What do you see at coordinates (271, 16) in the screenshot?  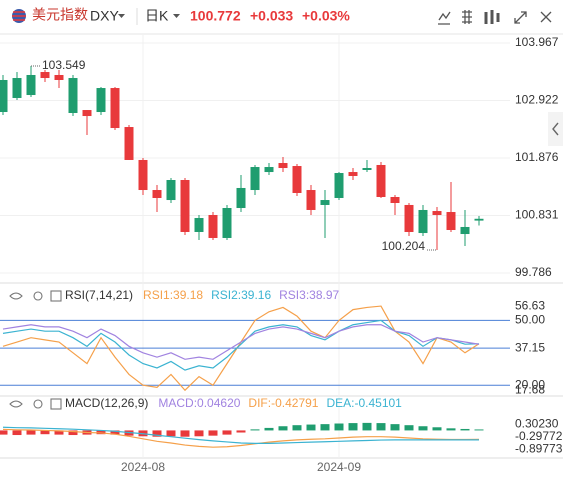 I see `change: +0.033` at bounding box center [271, 16].